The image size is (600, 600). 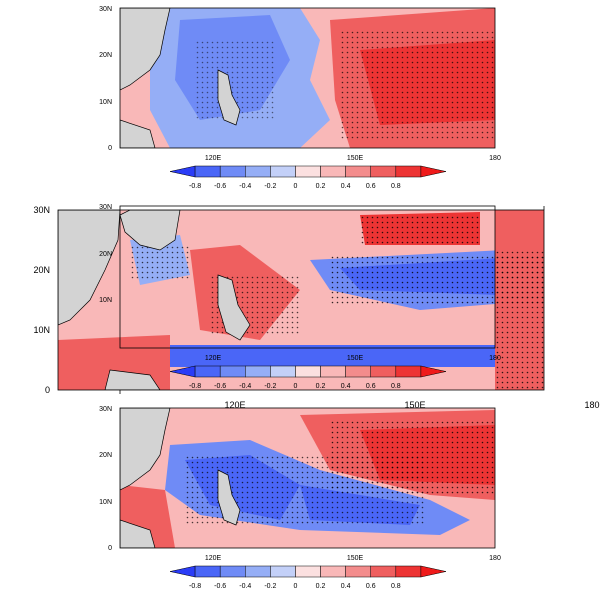 I want to click on panel-bottom-lat-labels: 0 10N 20N 30N, so click(x=105, y=479).